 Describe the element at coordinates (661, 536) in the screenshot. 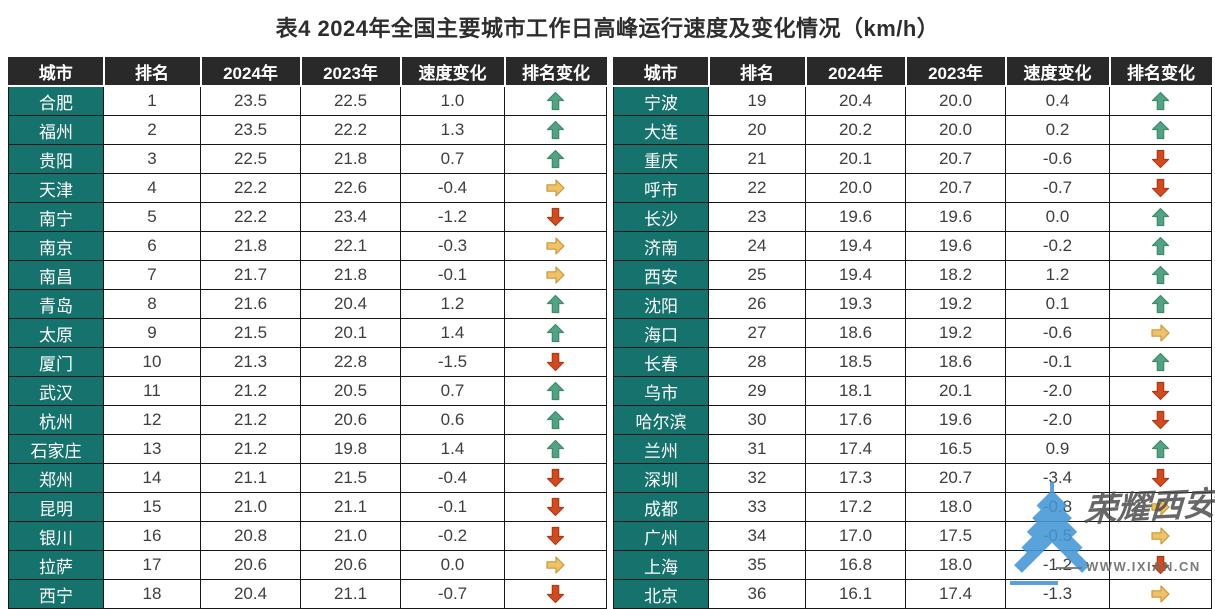

I see `city-name: 广州` at that location.